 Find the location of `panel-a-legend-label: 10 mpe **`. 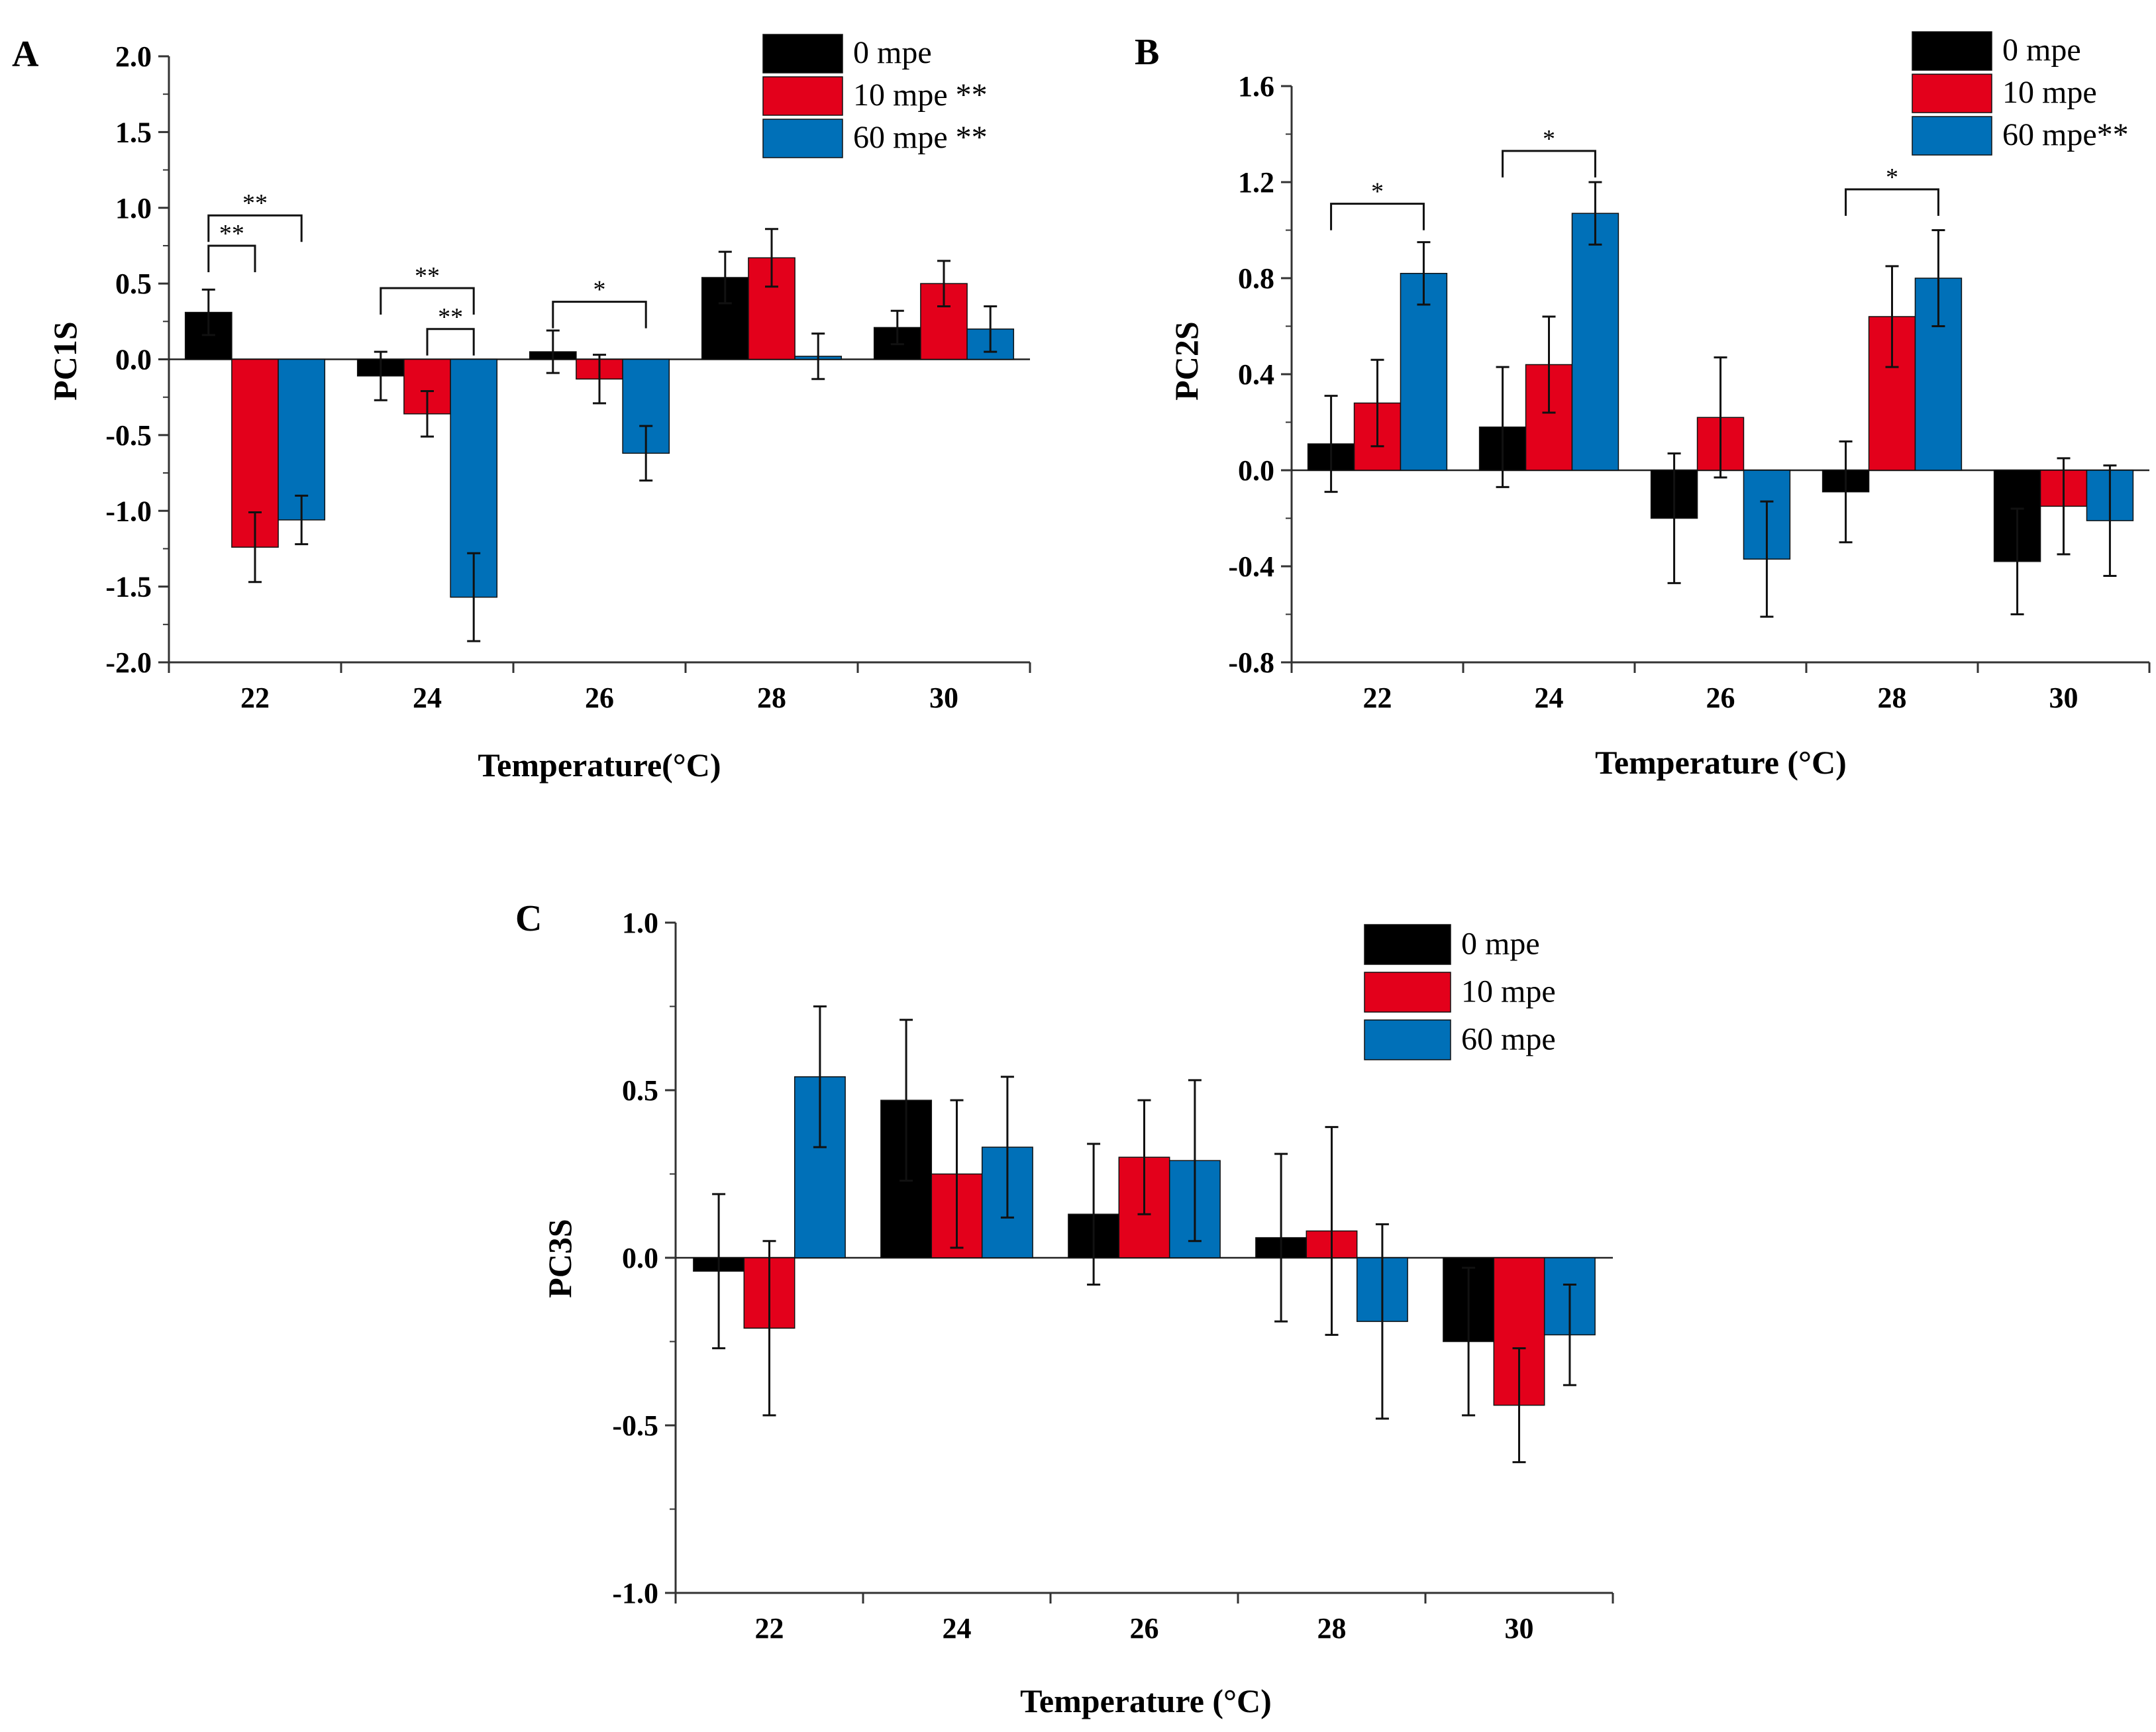

panel-a-legend-label: 10 mpe ** is located at coordinates (921, 95).